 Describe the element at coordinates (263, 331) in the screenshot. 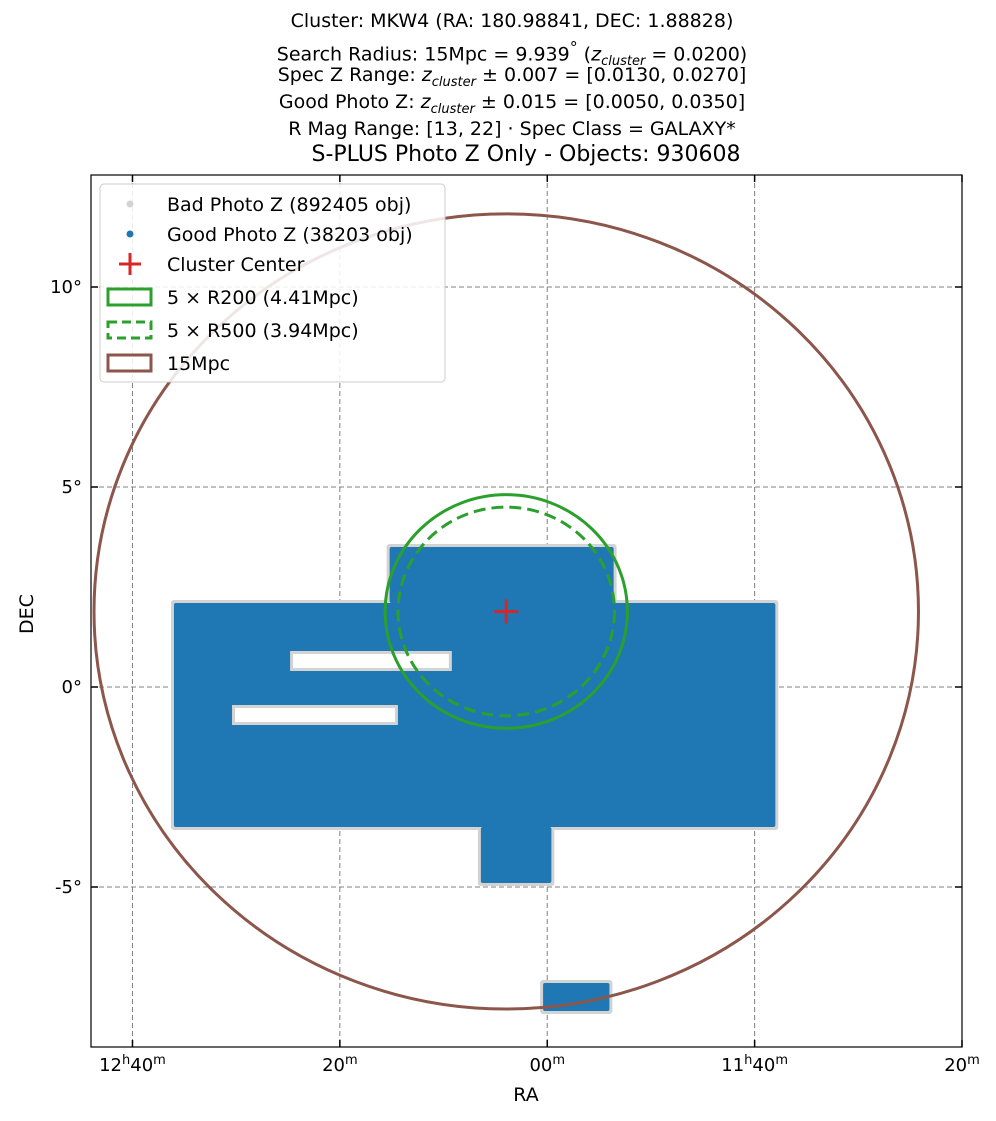

I see `legend-label: 5 × R500 (3.94Mpc)` at that location.